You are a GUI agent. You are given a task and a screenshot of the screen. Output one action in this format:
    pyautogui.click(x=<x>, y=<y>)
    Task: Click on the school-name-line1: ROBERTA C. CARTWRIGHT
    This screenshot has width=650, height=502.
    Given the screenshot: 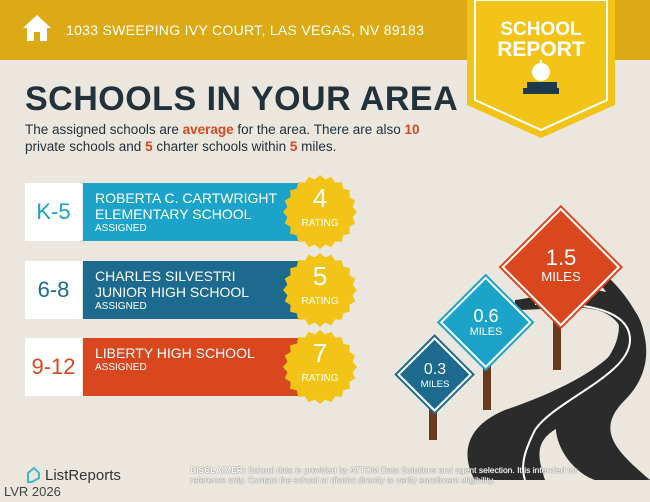 What is the action you would take?
    pyautogui.click(x=186, y=198)
    